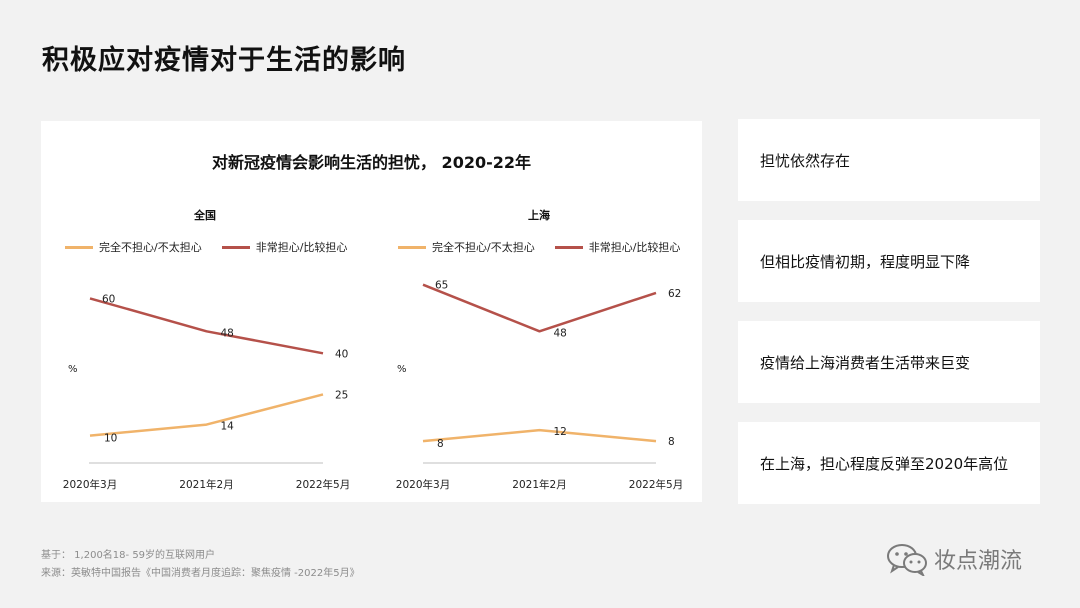 The image size is (1080, 608). Describe the element at coordinates (224, 60) in the screenshot. I see `page-title: 积极应对疫情对于生活的影响` at that location.